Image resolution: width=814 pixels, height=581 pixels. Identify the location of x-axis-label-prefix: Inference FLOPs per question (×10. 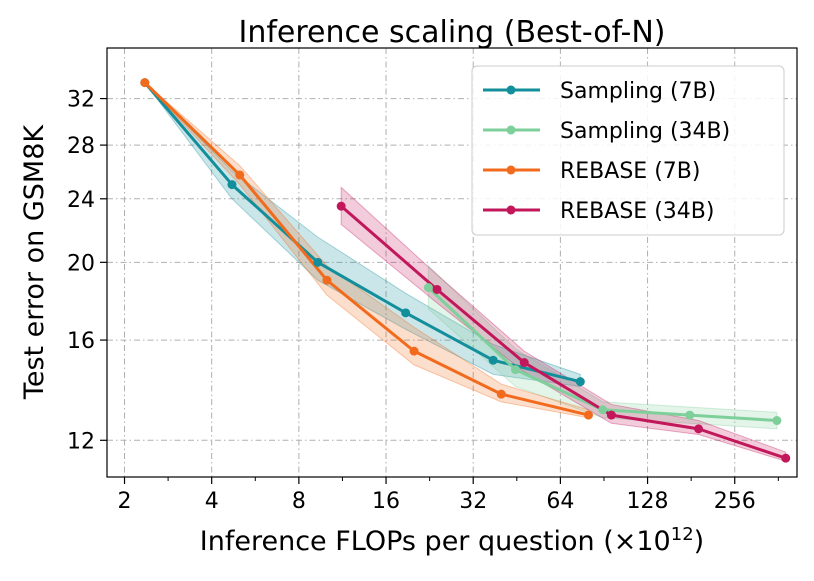
(435, 541).